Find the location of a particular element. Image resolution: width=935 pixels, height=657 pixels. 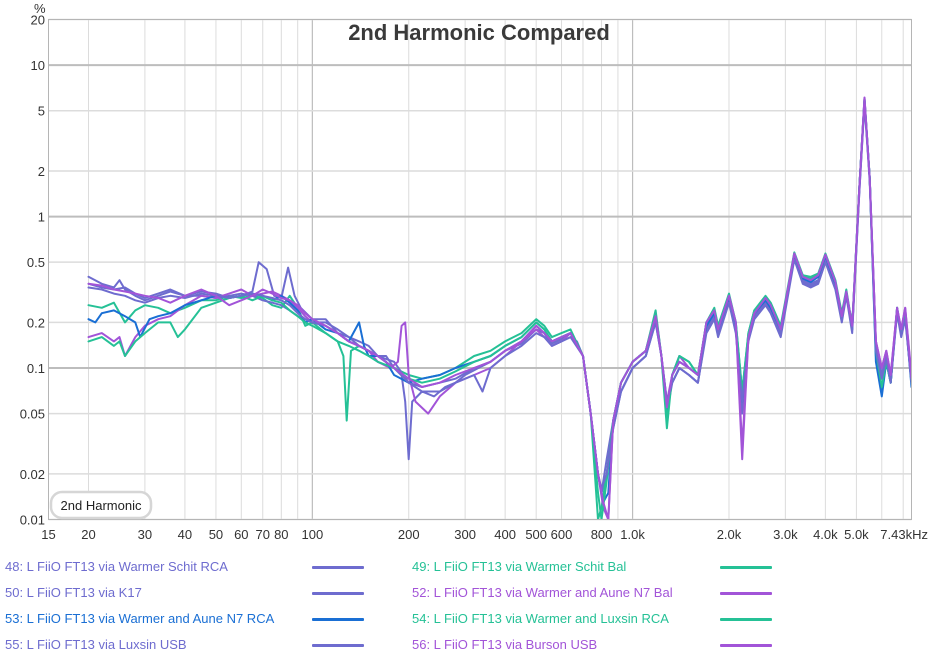

y-tick-label: 0.1 is located at coordinates (36, 368).